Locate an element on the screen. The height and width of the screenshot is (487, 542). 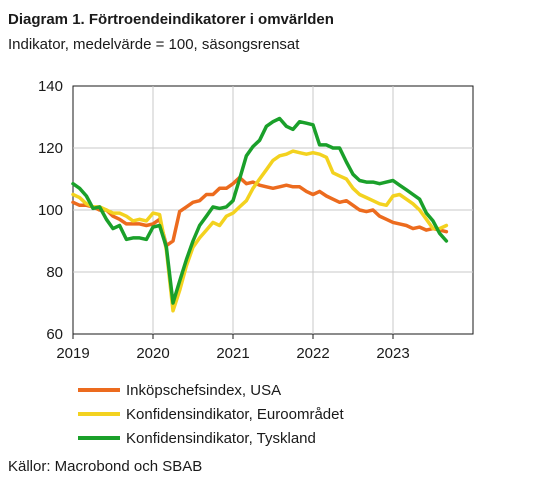
x-tick-label: 2020 is located at coordinates (152, 353).